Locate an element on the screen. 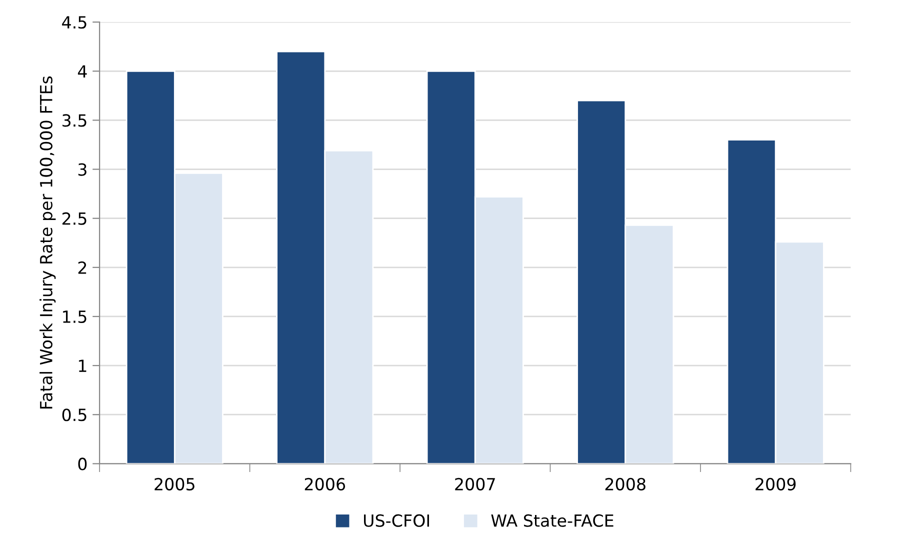  y-tick-label: 3 is located at coordinates (82, 169).